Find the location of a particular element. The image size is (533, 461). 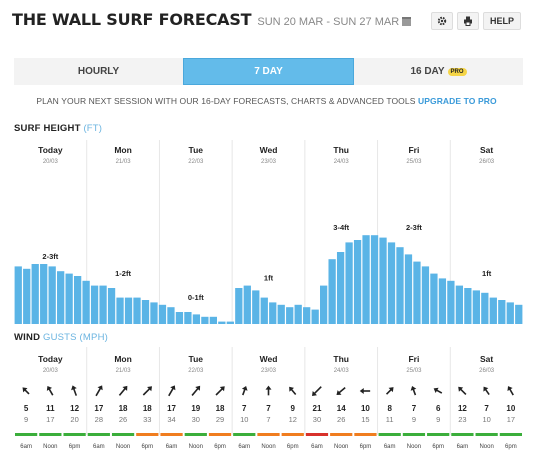

surf-unit: (FT) is located at coordinates (93, 128).